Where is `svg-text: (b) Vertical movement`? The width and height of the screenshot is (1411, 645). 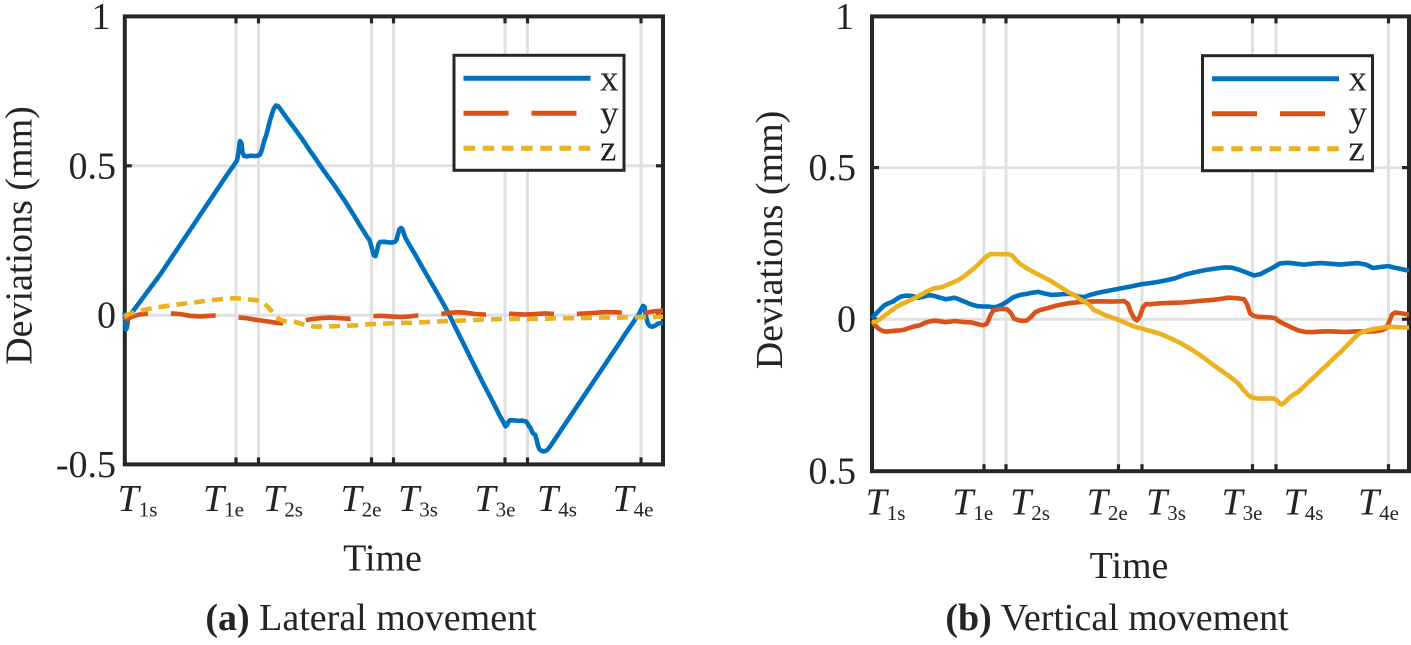 svg-text: (b) Vertical movement is located at coordinates (1117, 618).